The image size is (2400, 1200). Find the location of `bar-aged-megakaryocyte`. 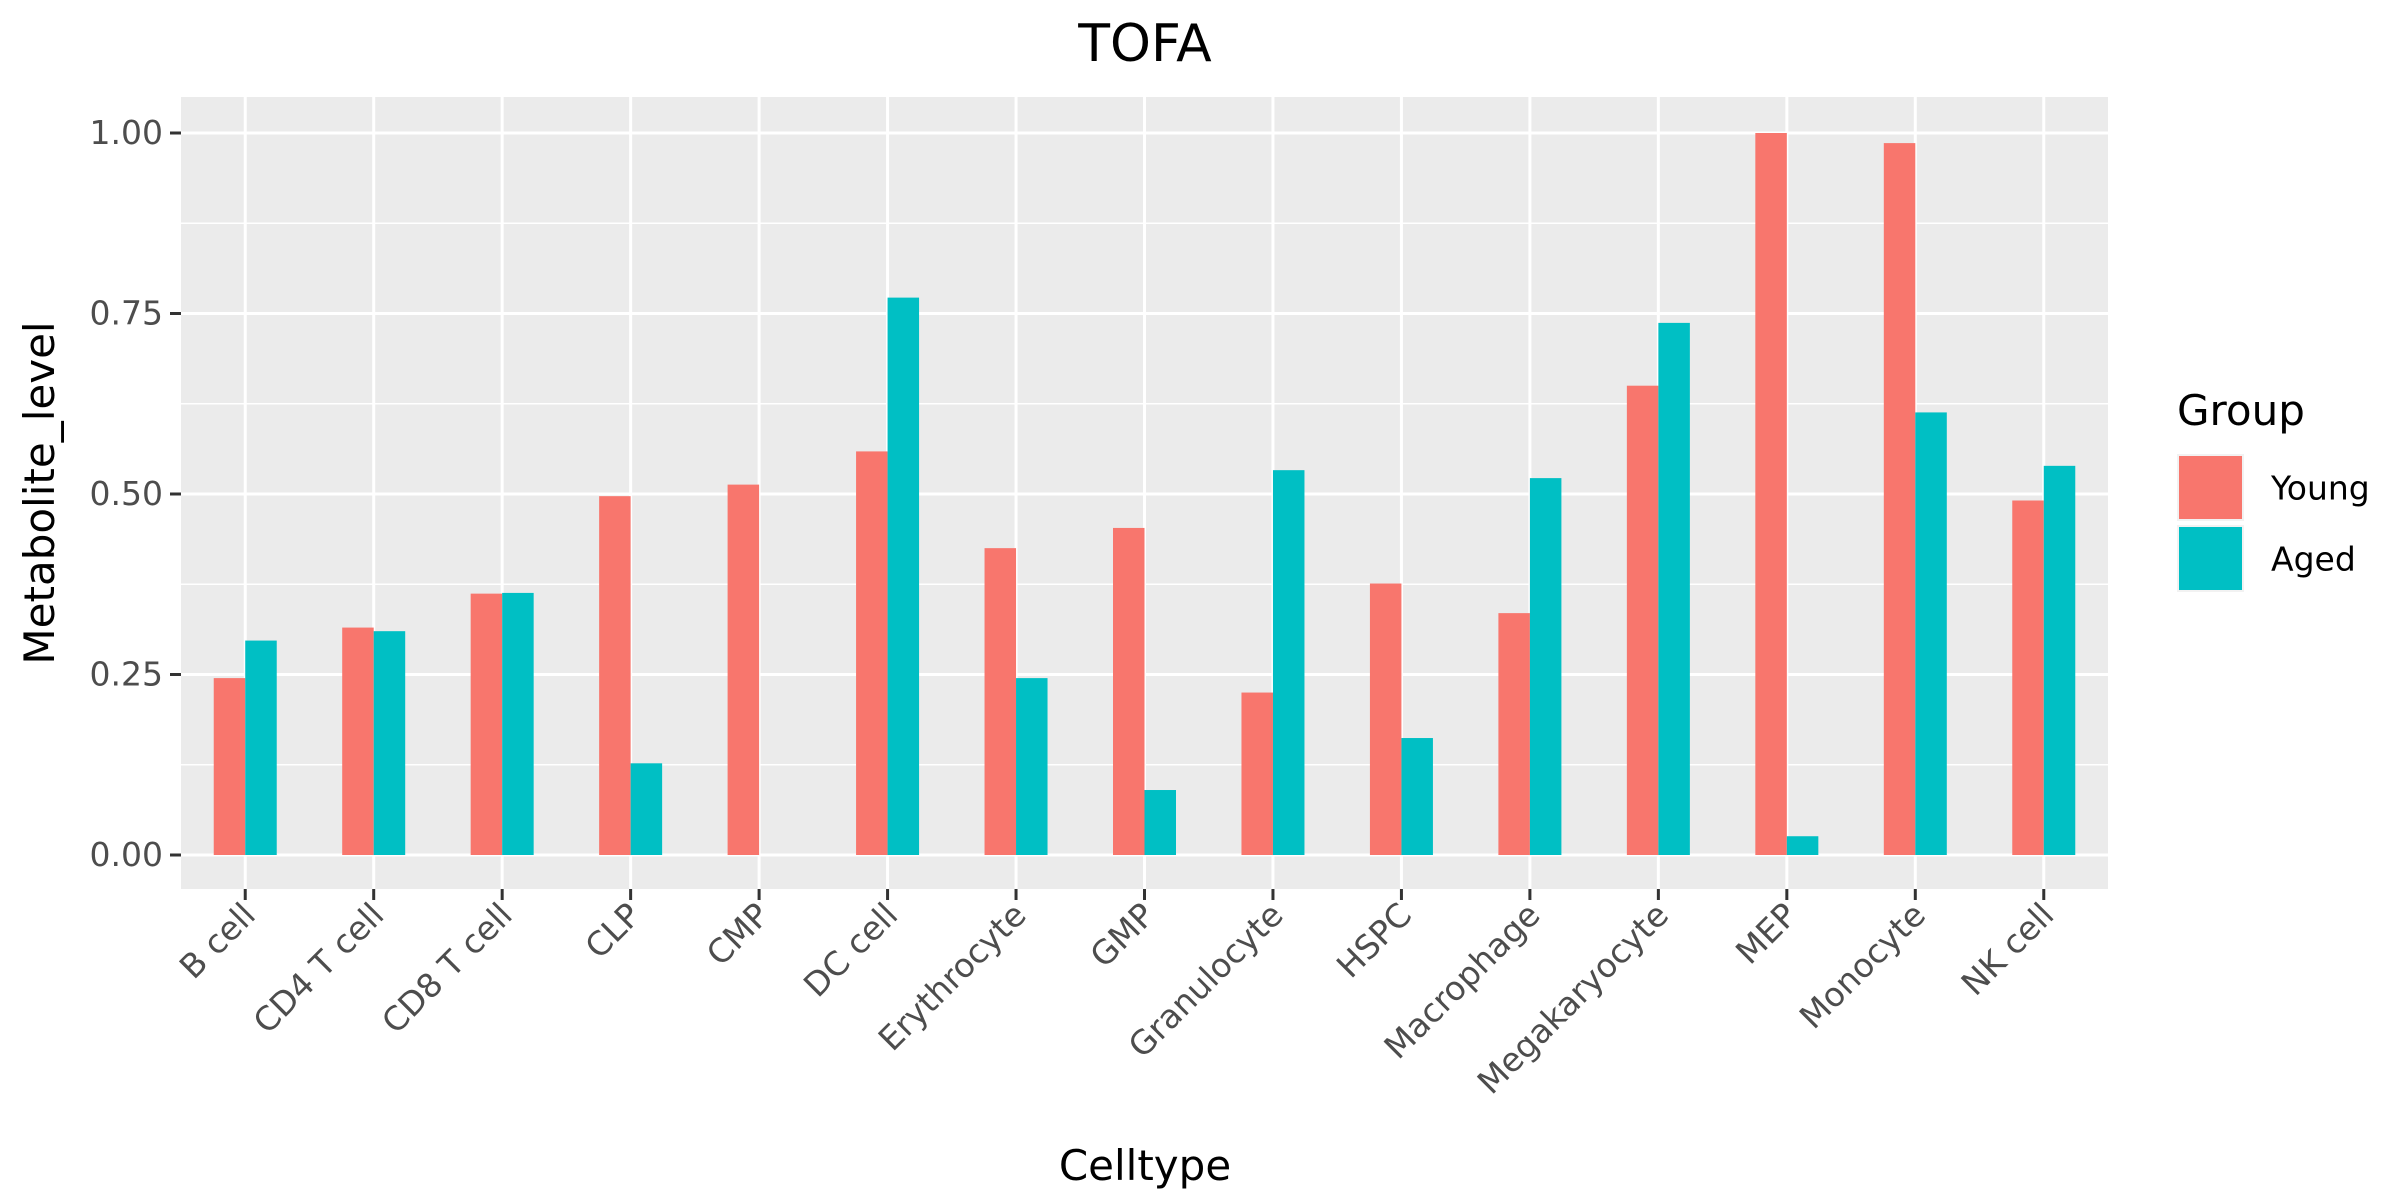

bar-aged-megakaryocyte is located at coordinates (1674, 588).